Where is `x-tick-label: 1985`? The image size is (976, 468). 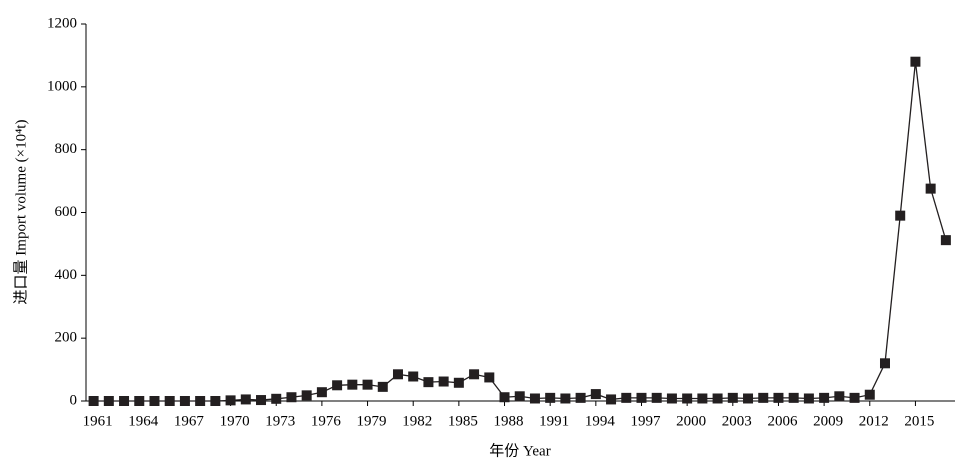
x-tick-label: 1985 is located at coordinates (463, 421).